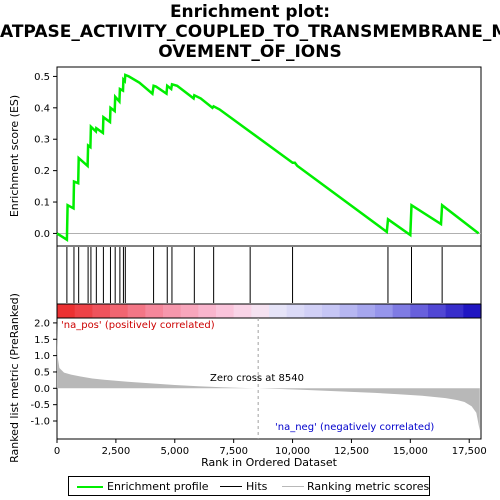  Describe the element at coordinates (254, 275) in the screenshot. I see `hits-markers` at that location.